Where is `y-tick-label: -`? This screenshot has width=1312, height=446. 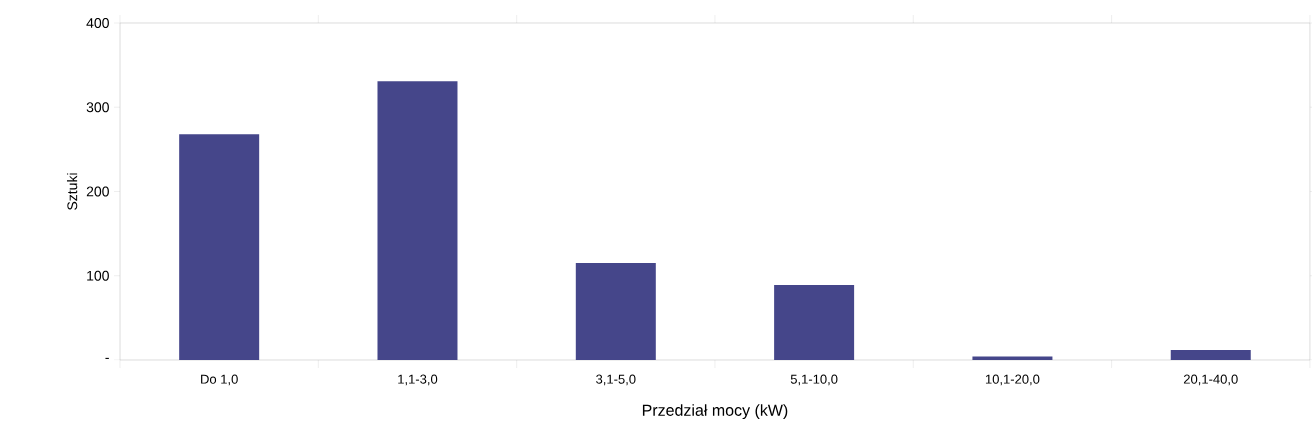
y-tick-label: - is located at coordinates (107, 358).